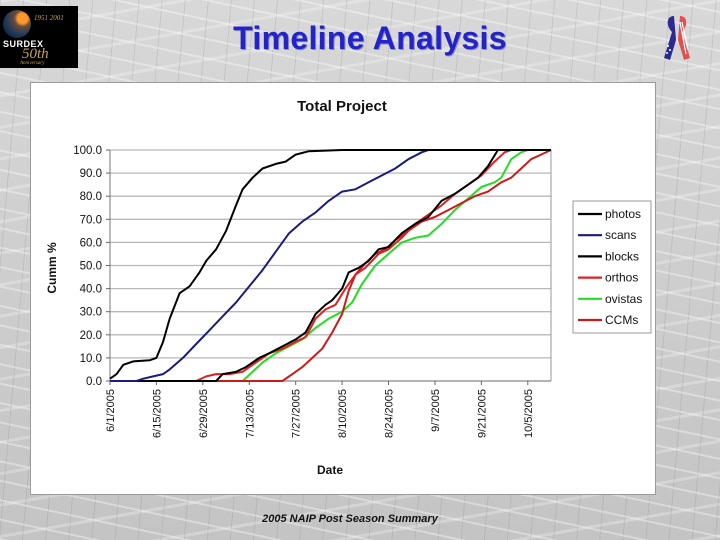 The image size is (720, 540). I want to click on footer-caption: 2005 NAIP Post Season Summary, so click(350, 519).